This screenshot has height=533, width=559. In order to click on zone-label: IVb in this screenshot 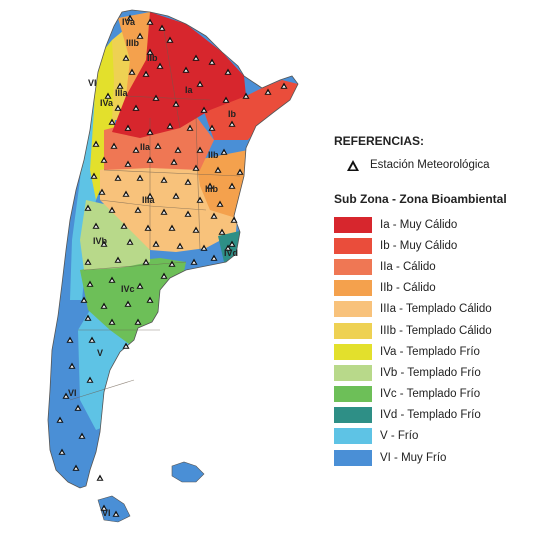, I will do `click(100, 241)`.